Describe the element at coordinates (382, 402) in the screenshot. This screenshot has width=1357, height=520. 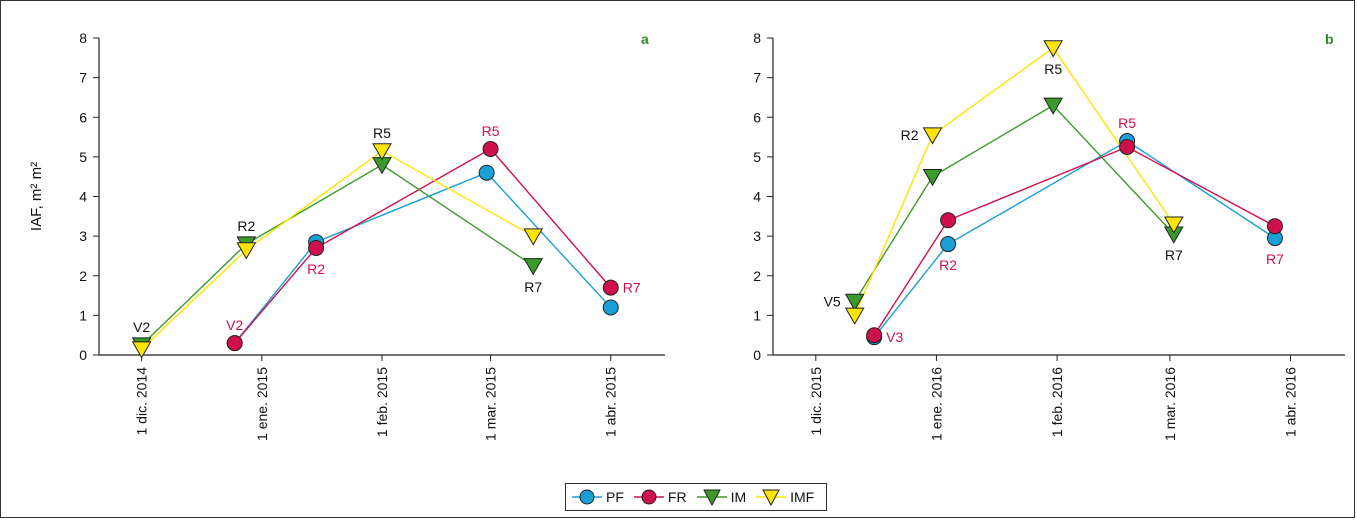
I see `x-tick-label: 1 feb. 2015` at that location.